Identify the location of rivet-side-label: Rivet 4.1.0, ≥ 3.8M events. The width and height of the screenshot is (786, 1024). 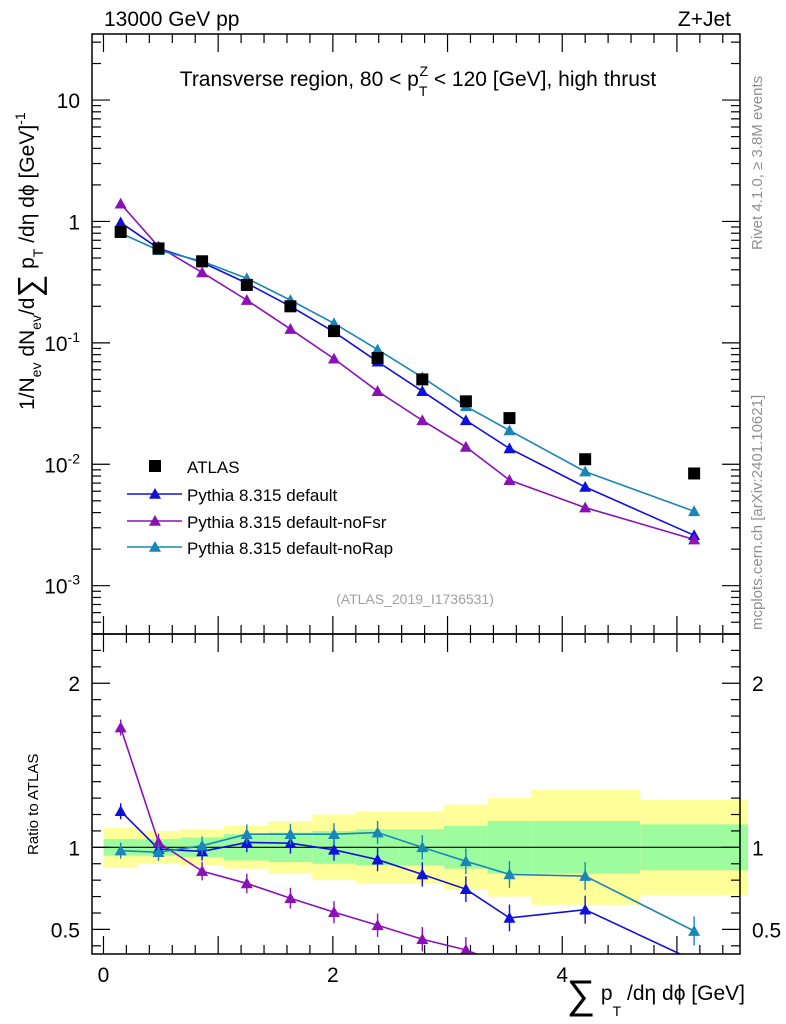
(757, 163).